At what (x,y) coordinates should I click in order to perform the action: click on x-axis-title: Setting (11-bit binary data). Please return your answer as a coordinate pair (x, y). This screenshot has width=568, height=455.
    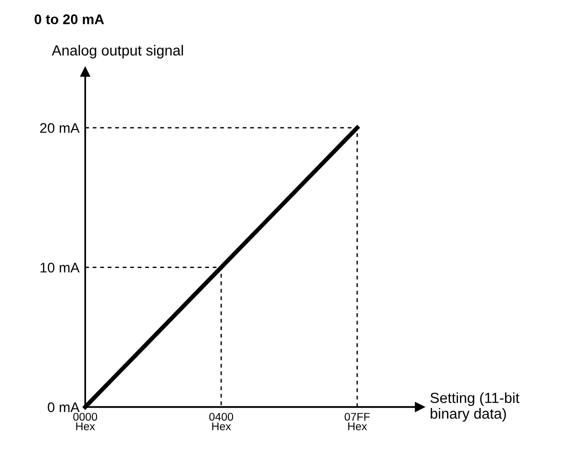
    Looking at the image, I should click on (475, 407).